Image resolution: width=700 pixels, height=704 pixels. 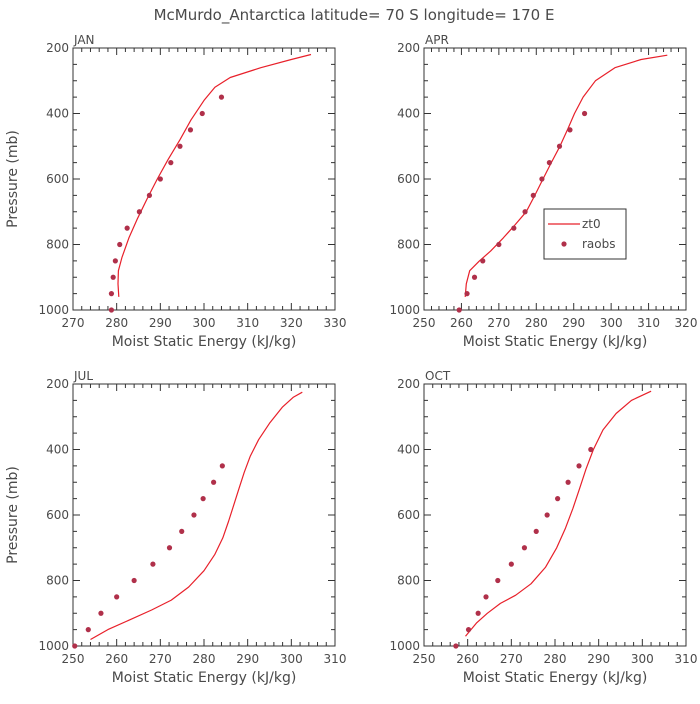 I want to click on panel-label: JUL, so click(x=83, y=376).